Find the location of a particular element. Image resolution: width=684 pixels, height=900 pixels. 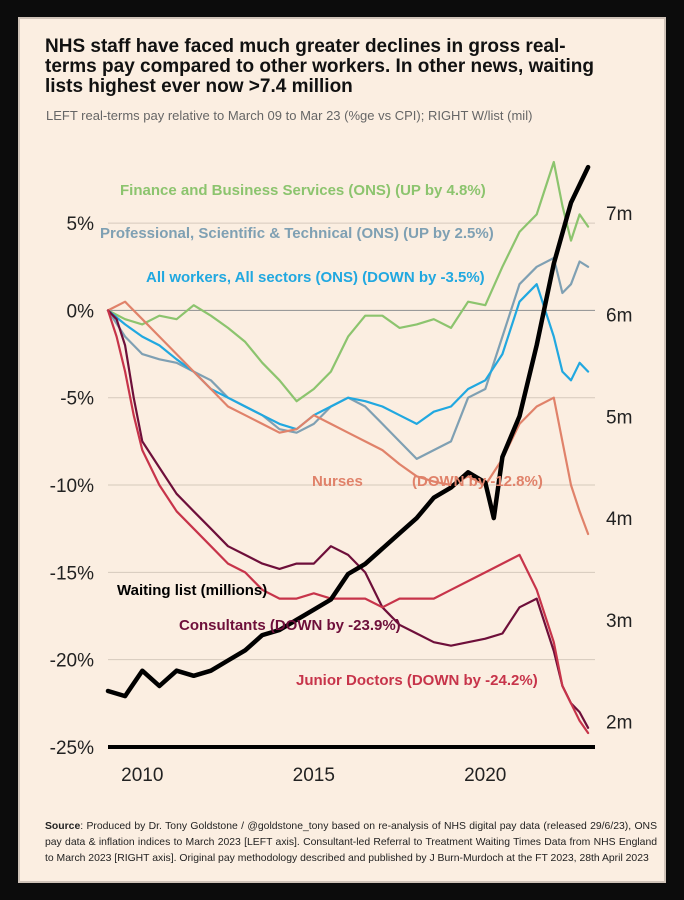

y-right-tick-label: 3m is located at coordinates (619, 621).